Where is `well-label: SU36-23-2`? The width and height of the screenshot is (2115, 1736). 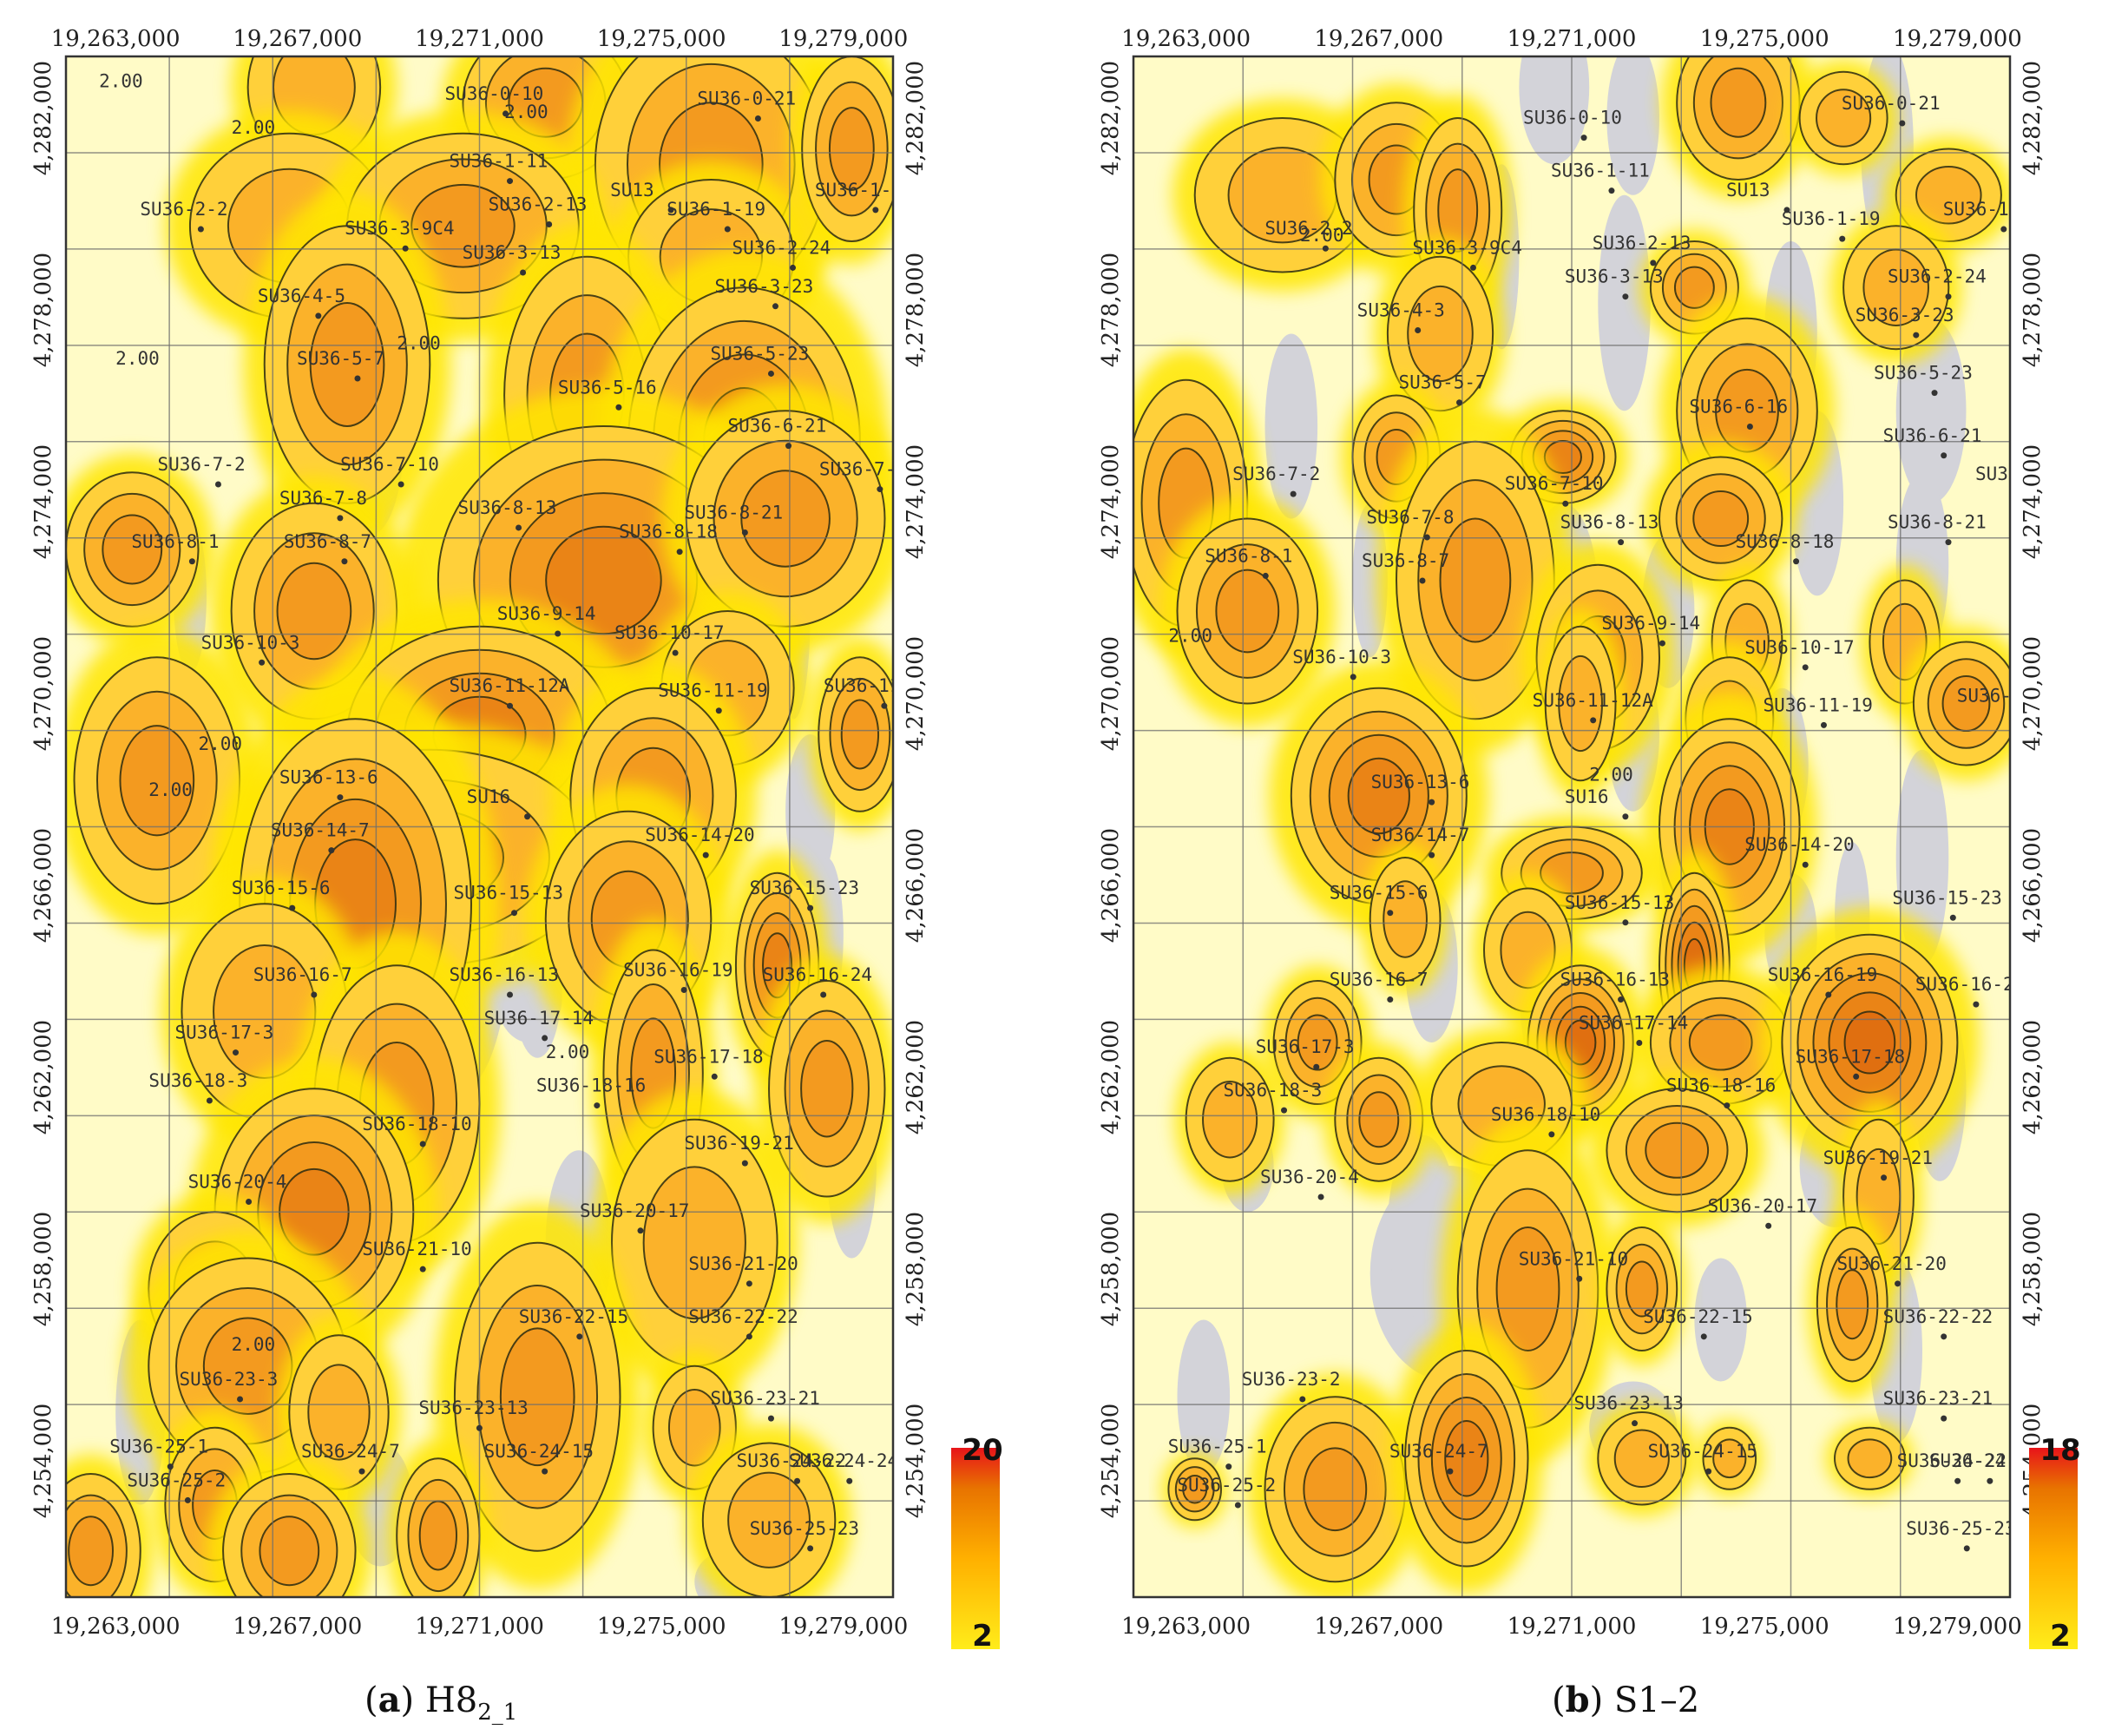 well-label: SU36-23-2 is located at coordinates (1291, 1379).